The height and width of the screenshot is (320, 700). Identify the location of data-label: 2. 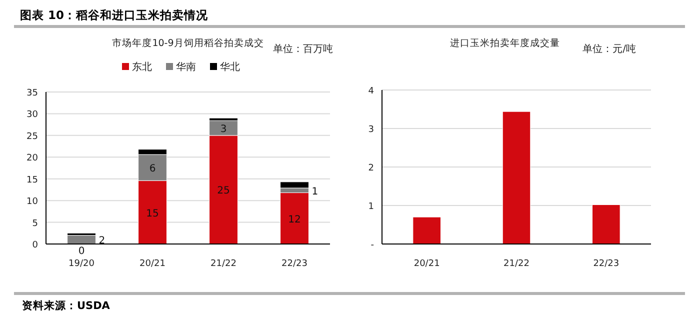
(102, 241).